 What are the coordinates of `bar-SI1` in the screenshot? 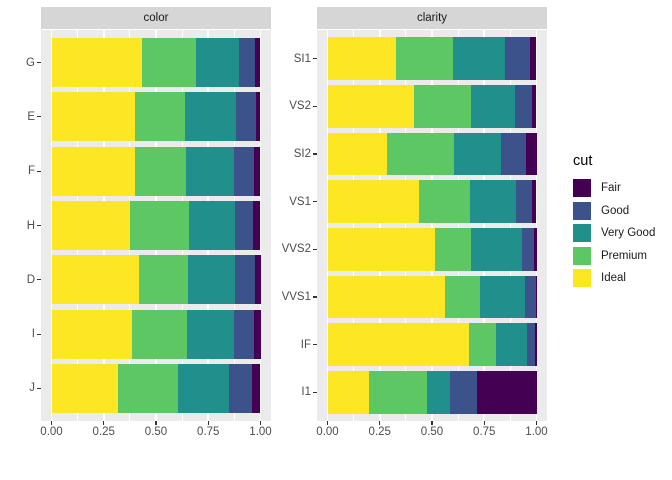 It's located at (432, 59).